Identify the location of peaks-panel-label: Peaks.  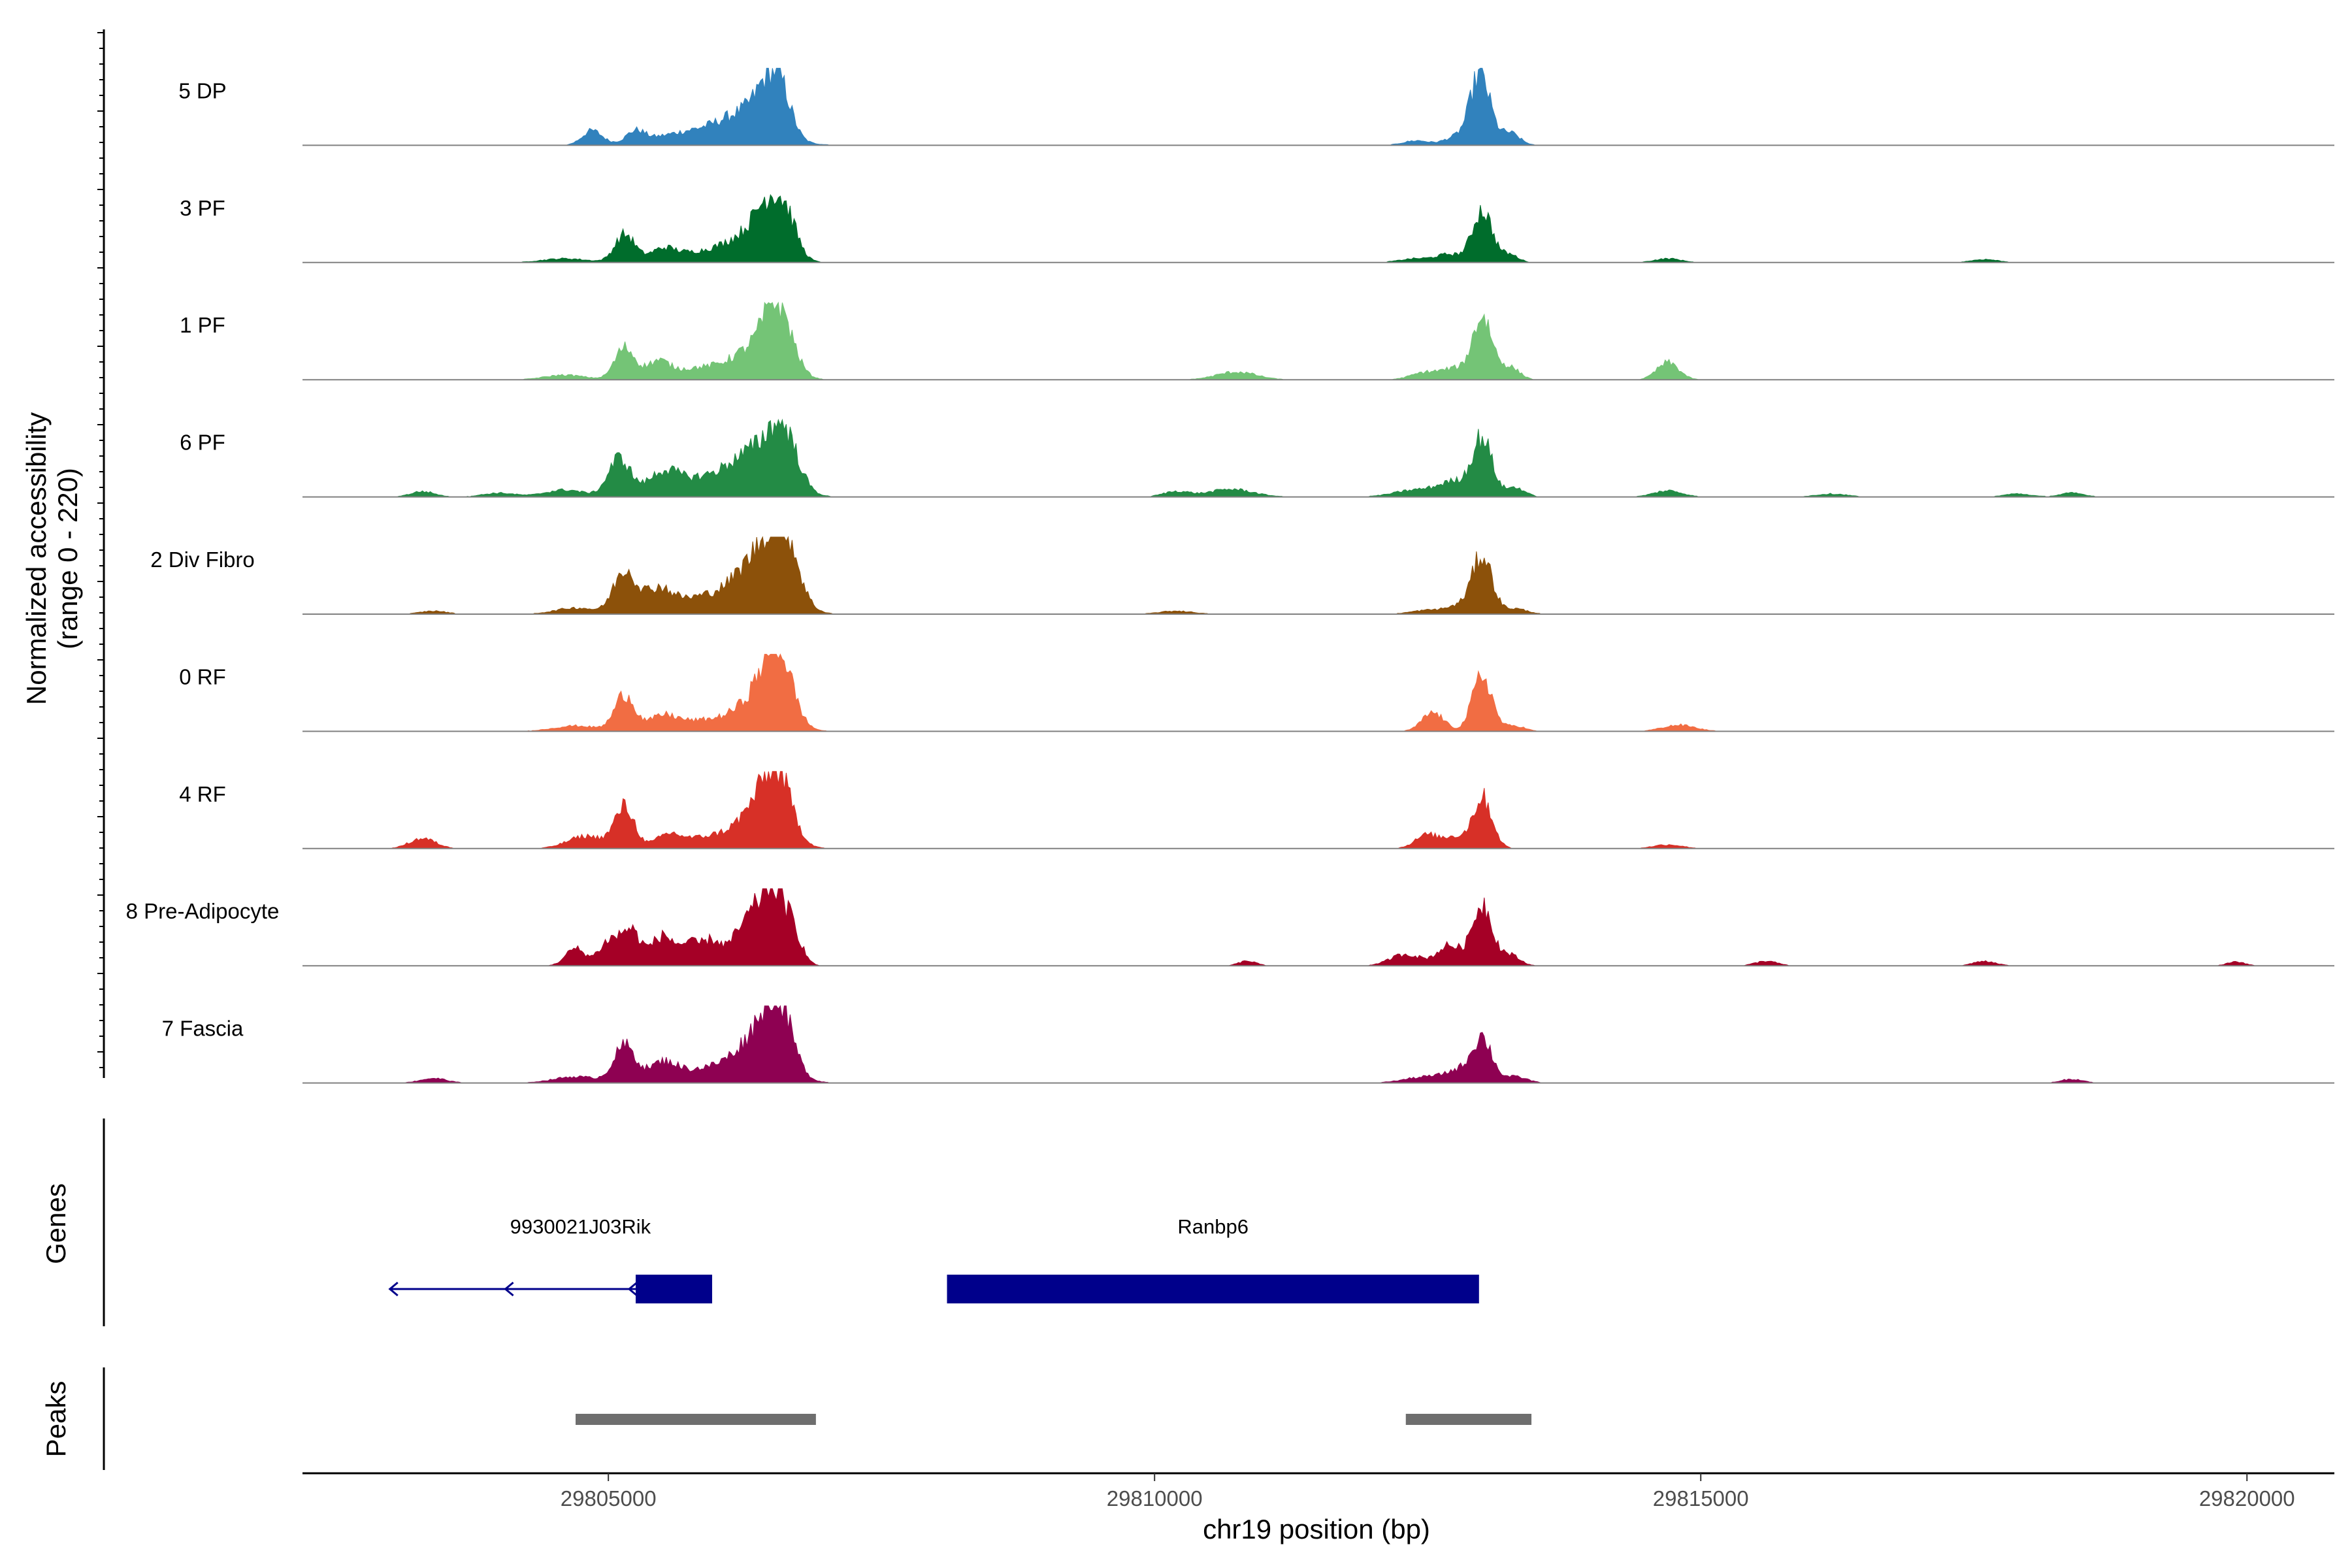
(56, 1419).